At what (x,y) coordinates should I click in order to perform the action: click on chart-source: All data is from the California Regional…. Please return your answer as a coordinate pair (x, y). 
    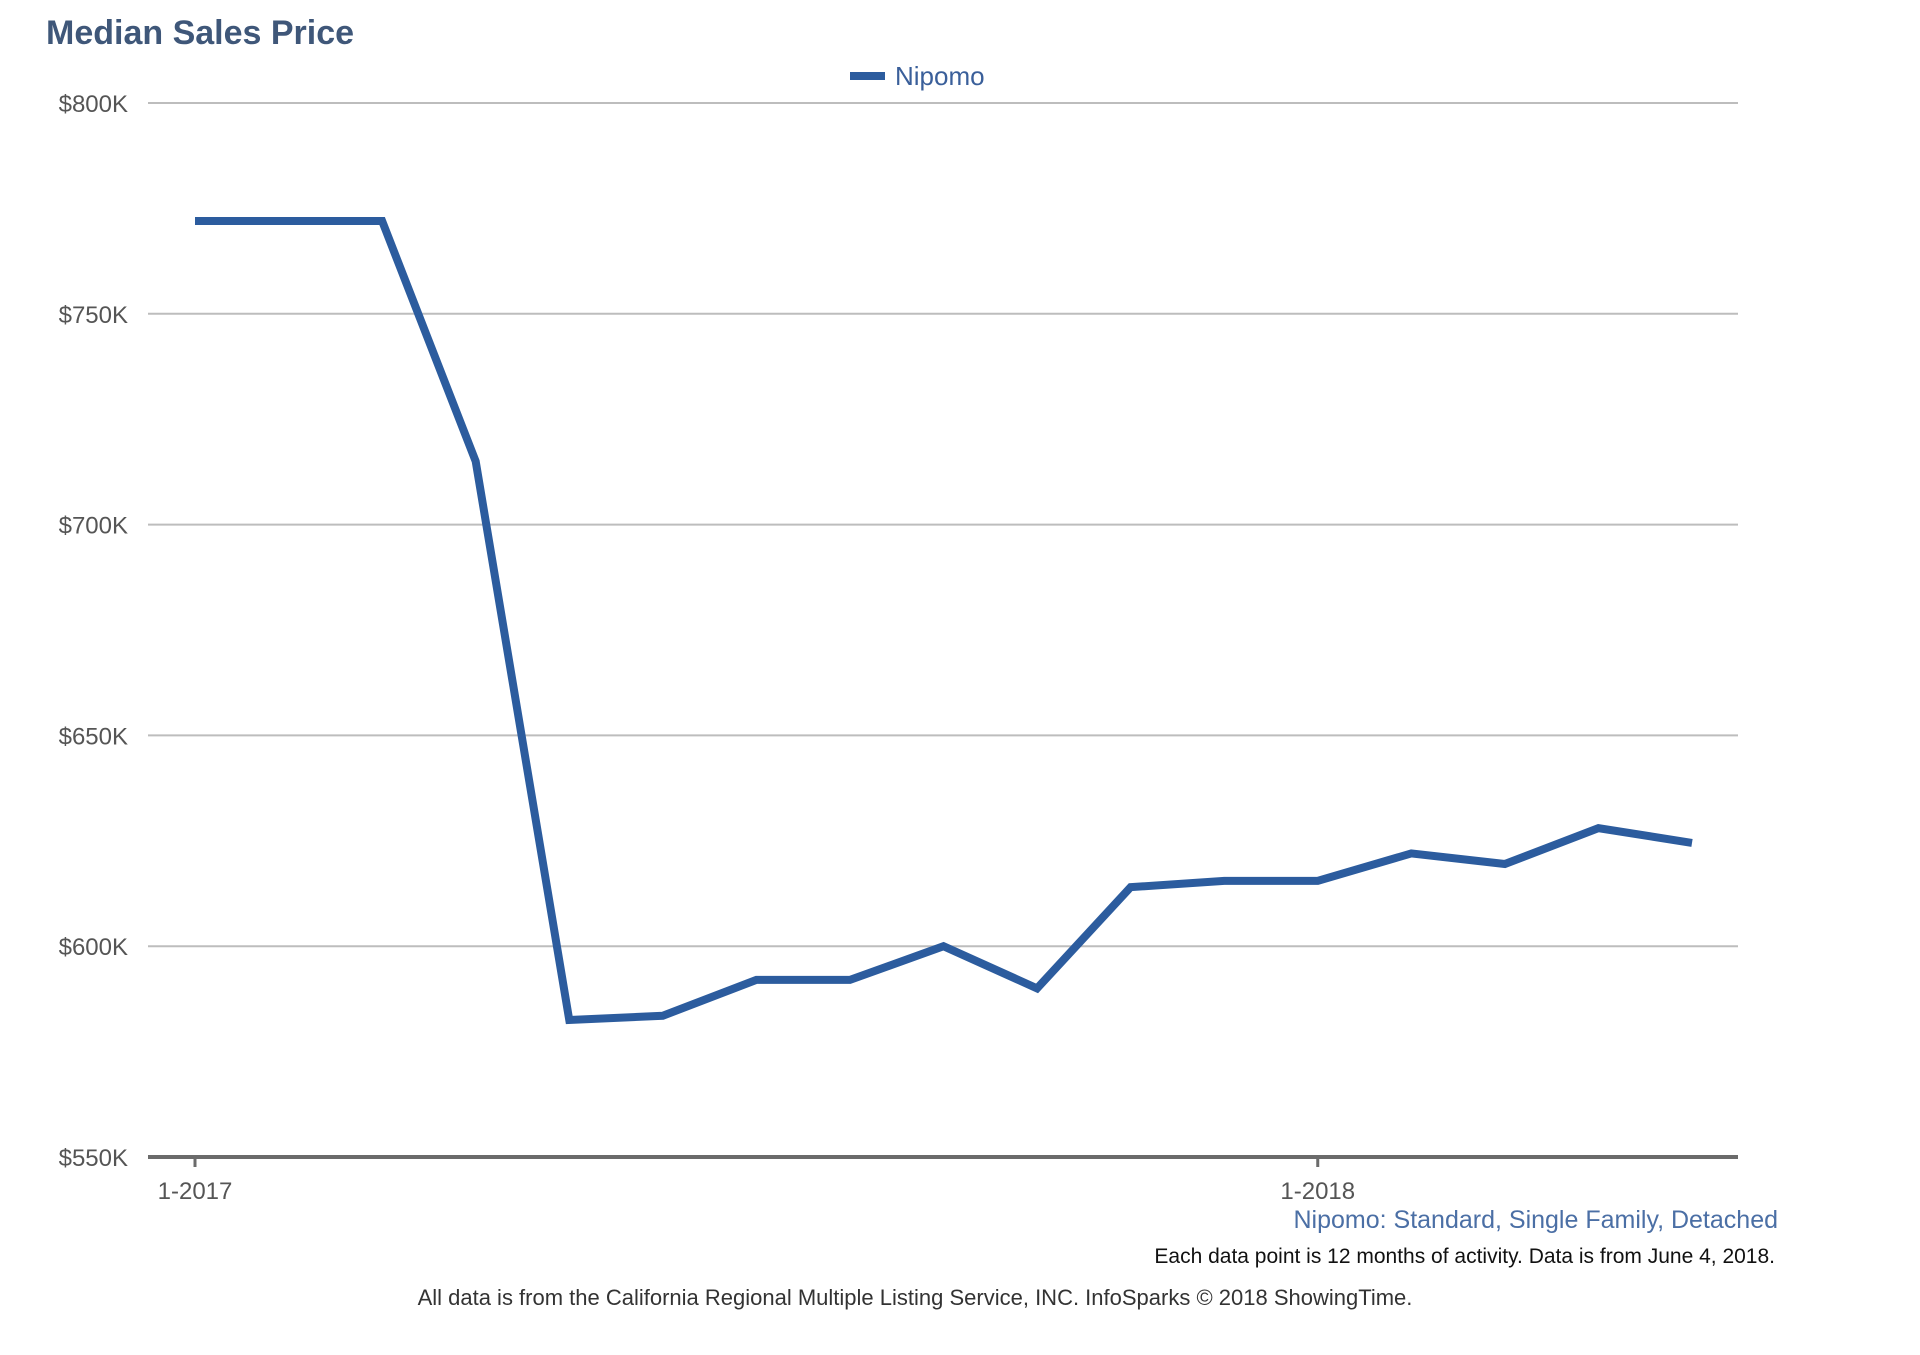
    Looking at the image, I should click on (915, 1297).